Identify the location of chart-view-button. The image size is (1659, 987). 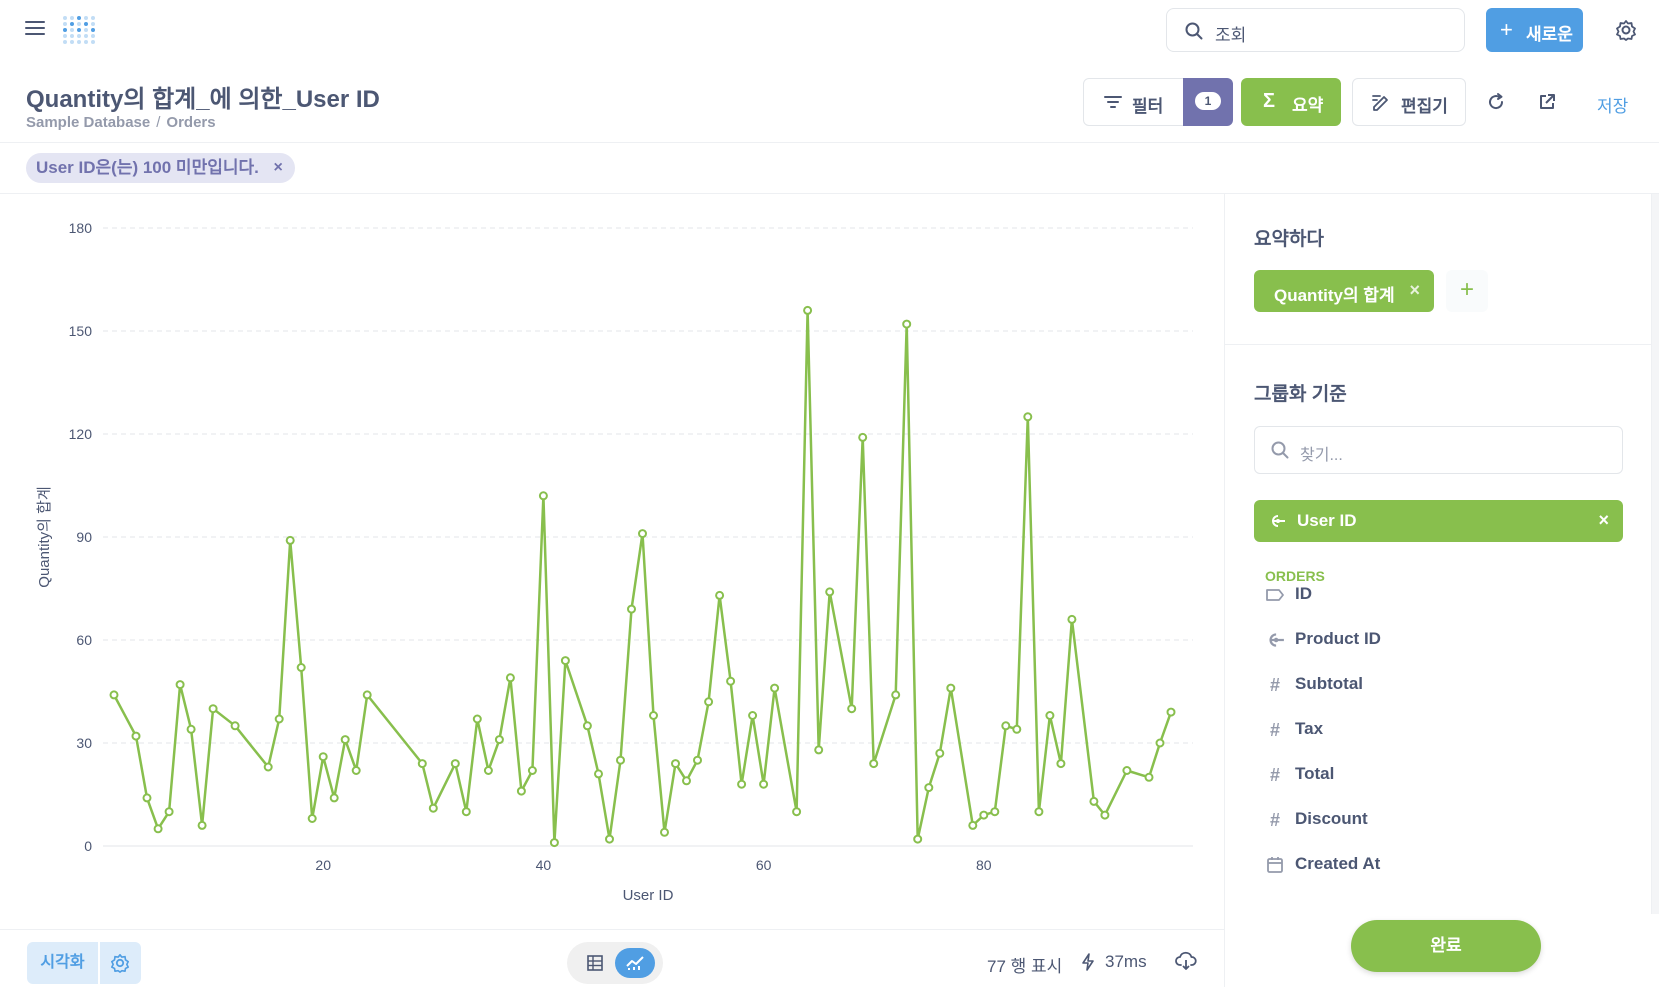
(635, 963).